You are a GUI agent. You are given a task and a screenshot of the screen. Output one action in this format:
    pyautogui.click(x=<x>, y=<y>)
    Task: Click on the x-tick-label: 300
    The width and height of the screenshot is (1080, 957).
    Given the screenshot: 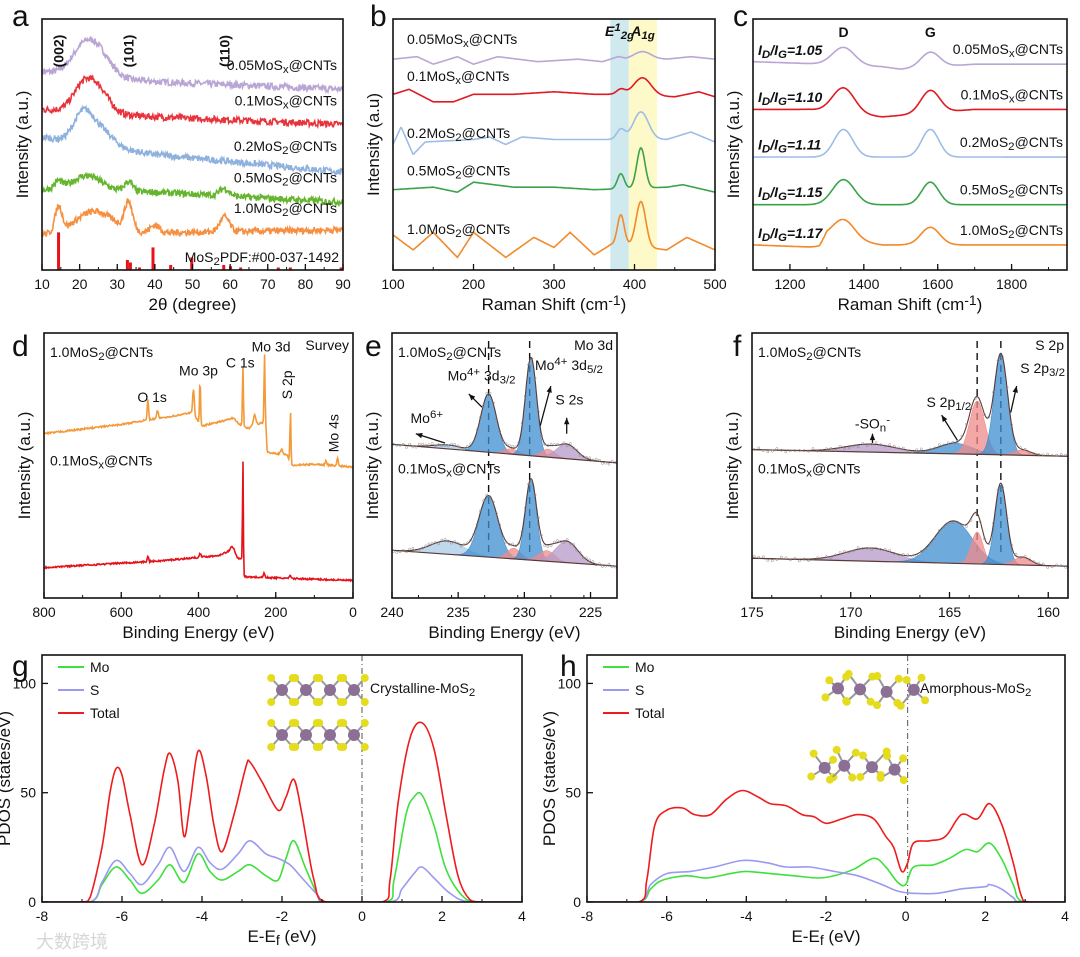 What is the action you would take?
    pyautogui.click(x=554, y=284)
    